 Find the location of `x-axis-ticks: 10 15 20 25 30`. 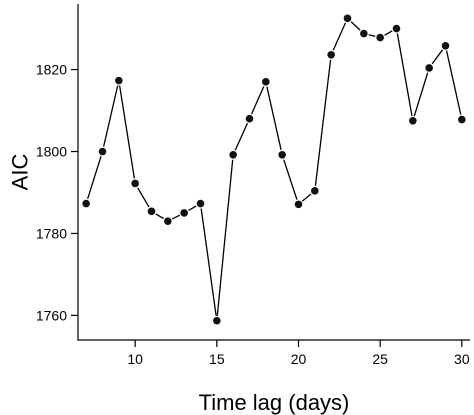

x-axis-ticks: 10 15 20 25 30 is located at coordinates (298, 353).